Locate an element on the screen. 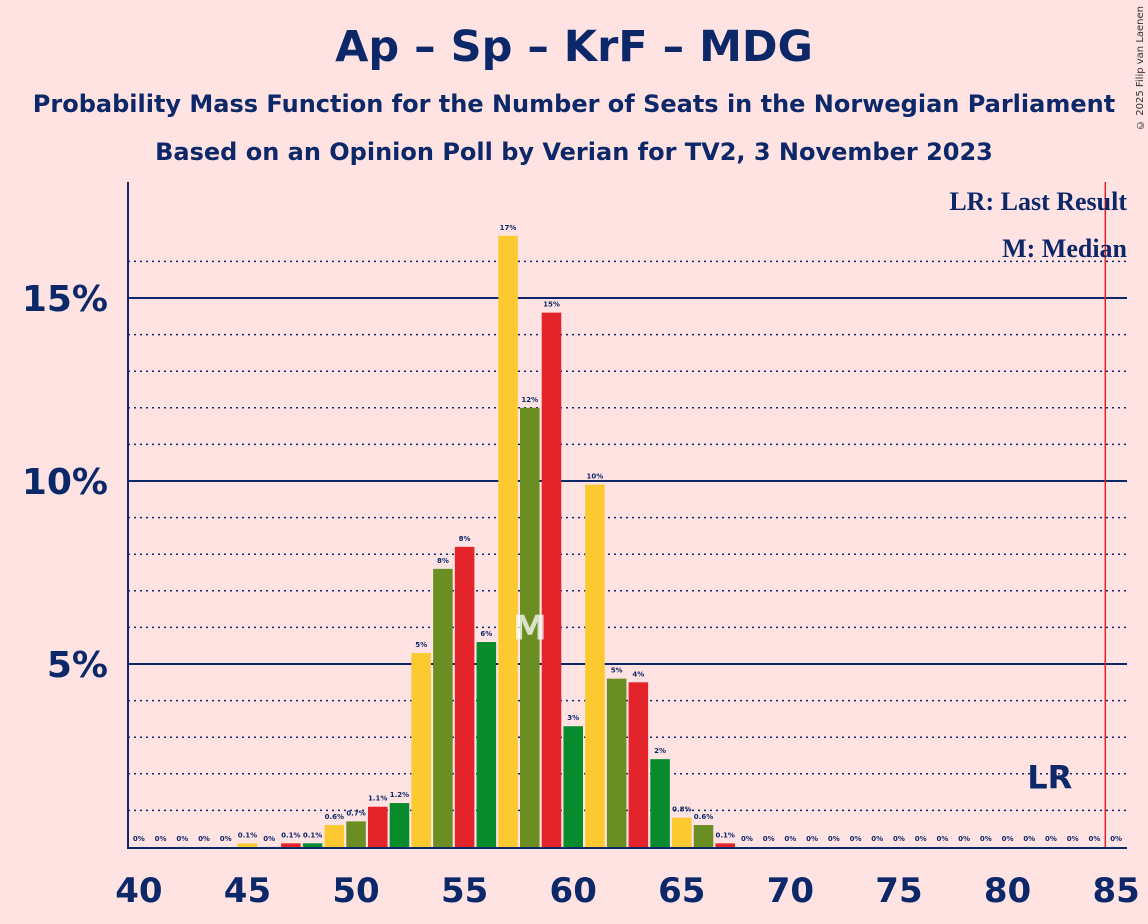 Image resolution: width=1148 pixels, height=924 pixels. median-marker: M is located at coordinates (530, 628).